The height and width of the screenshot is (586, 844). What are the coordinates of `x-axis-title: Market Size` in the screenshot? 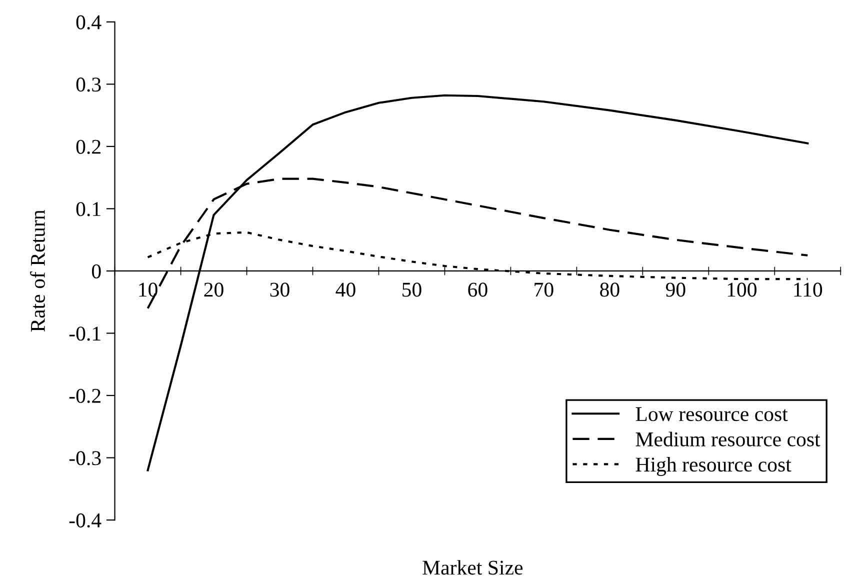 It's located at (472, 567).